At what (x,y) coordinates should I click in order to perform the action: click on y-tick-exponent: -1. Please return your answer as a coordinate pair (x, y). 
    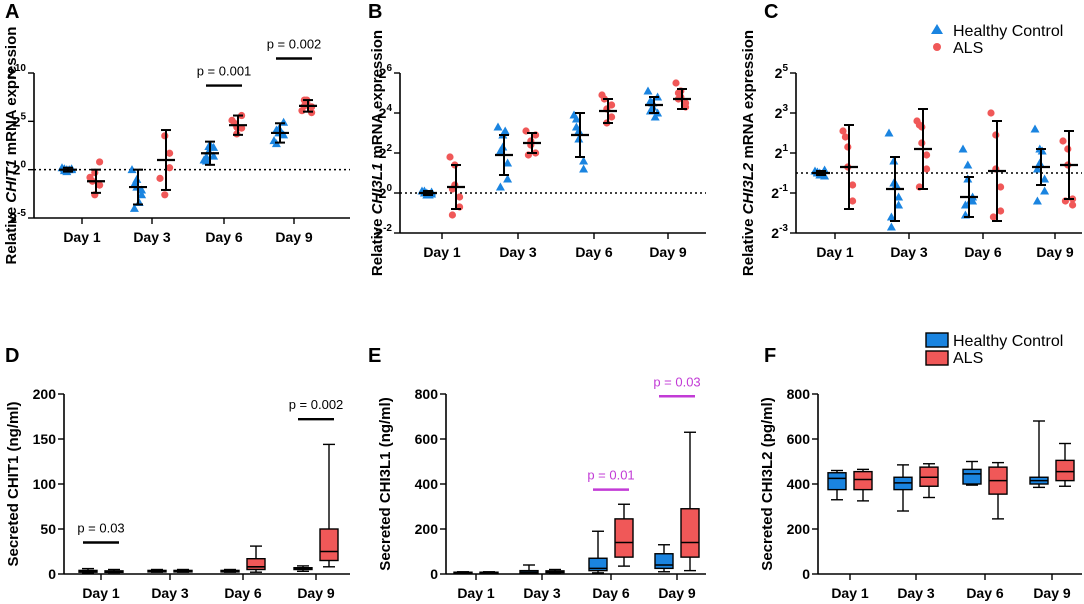
    Looking at the image, I should click on (783, 188).